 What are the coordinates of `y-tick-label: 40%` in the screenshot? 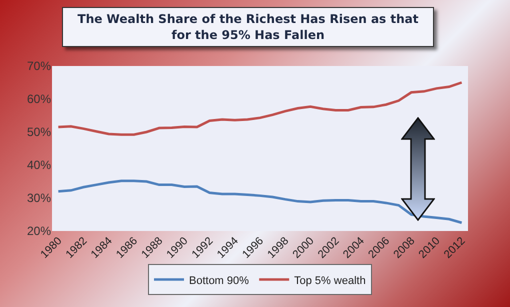 It's located at (39, 165).